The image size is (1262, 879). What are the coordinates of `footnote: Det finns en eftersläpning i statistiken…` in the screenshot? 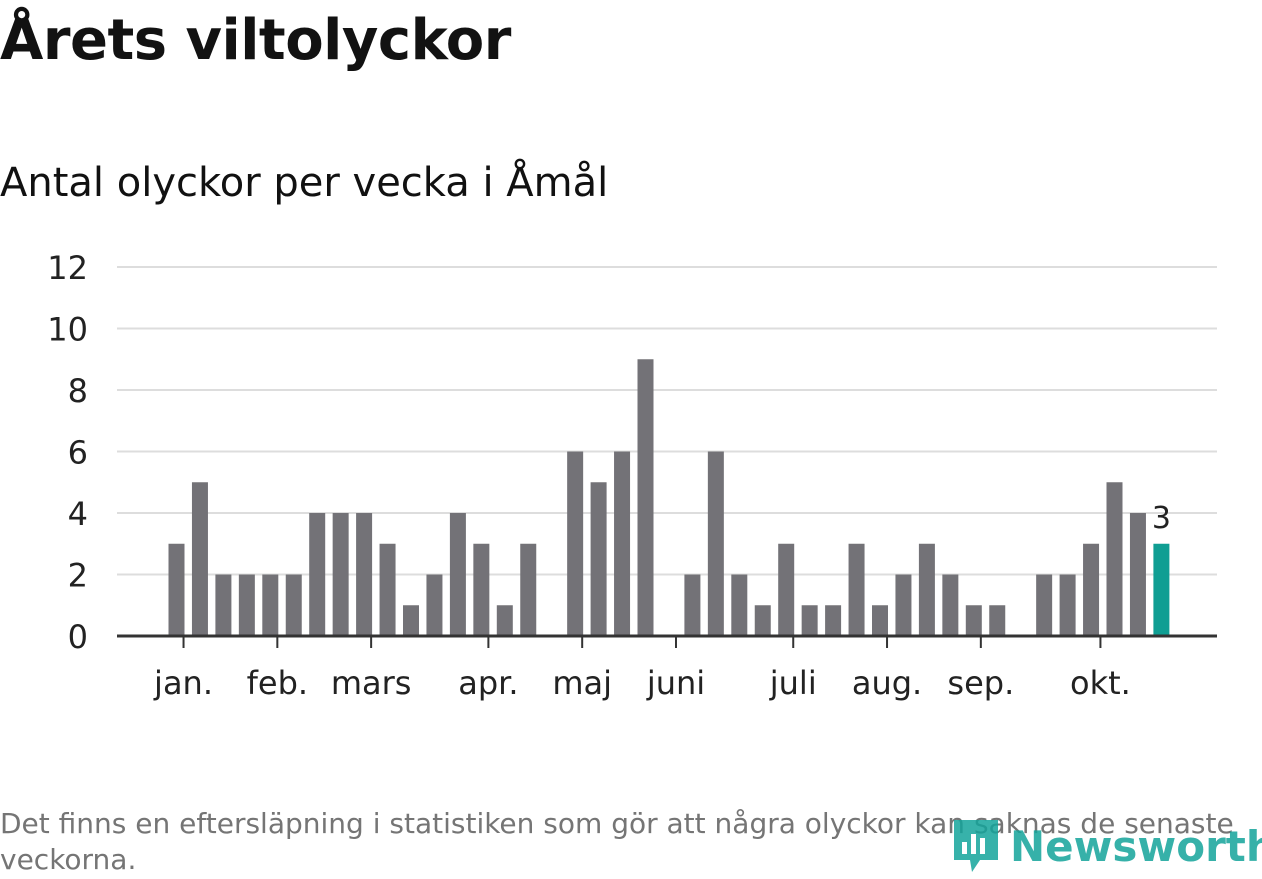 It's located at (617, 841).